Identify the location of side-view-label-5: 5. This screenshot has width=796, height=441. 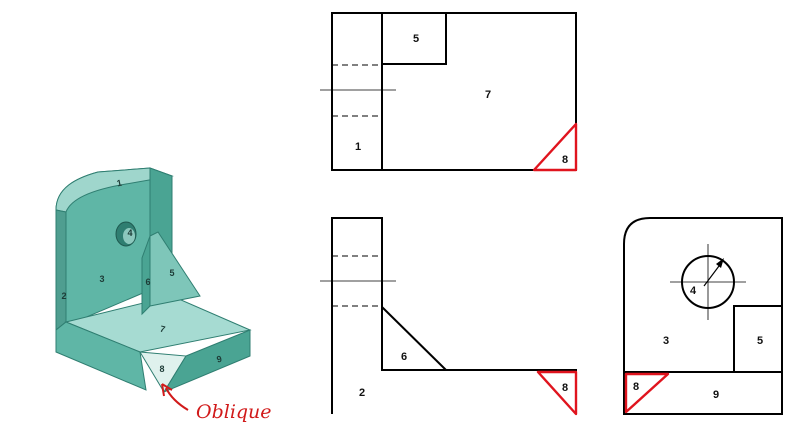
(760, 341).